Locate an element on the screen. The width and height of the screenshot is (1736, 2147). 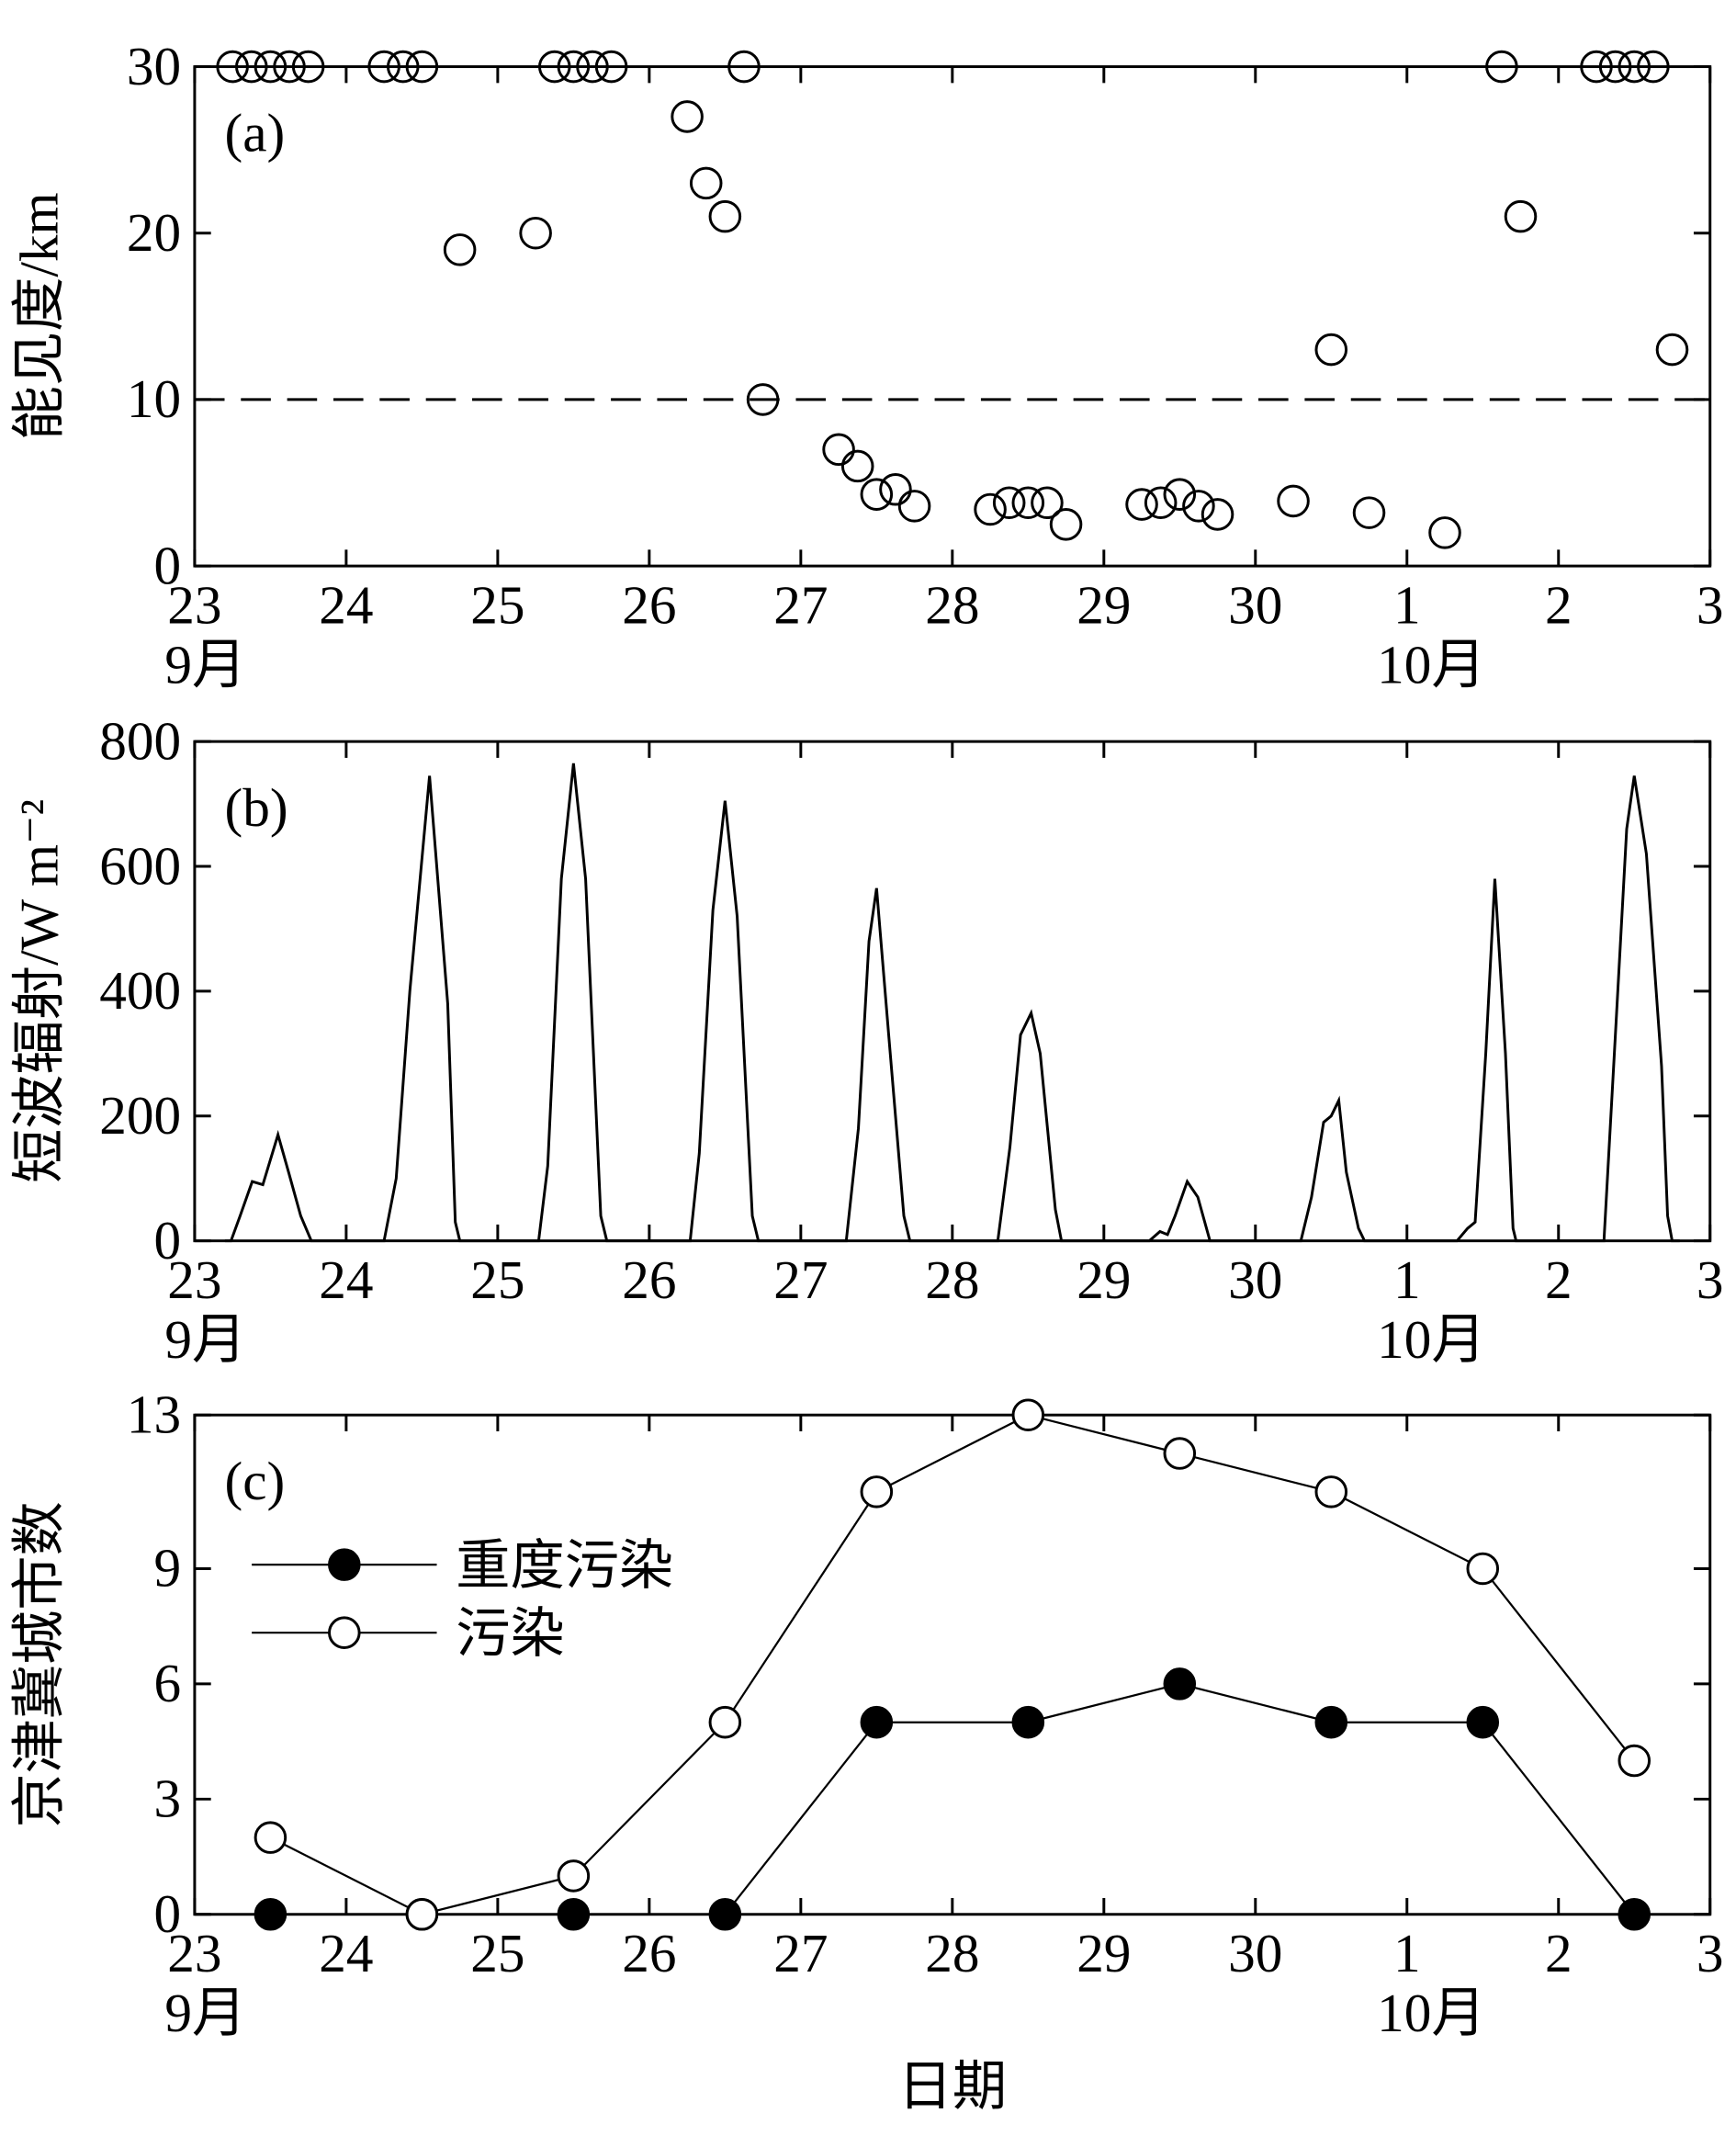
y-tick-label: 30 is located at coordinates (154, 66).